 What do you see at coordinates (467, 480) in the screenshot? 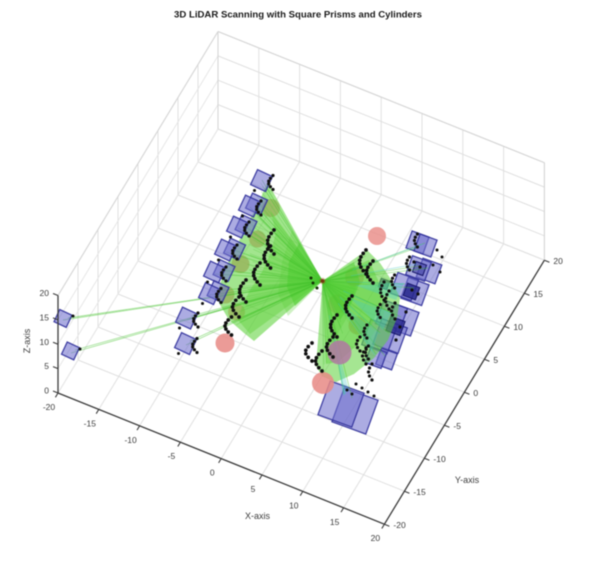
I see `svg-text: Y-axis` at bounding box center [467, 480].